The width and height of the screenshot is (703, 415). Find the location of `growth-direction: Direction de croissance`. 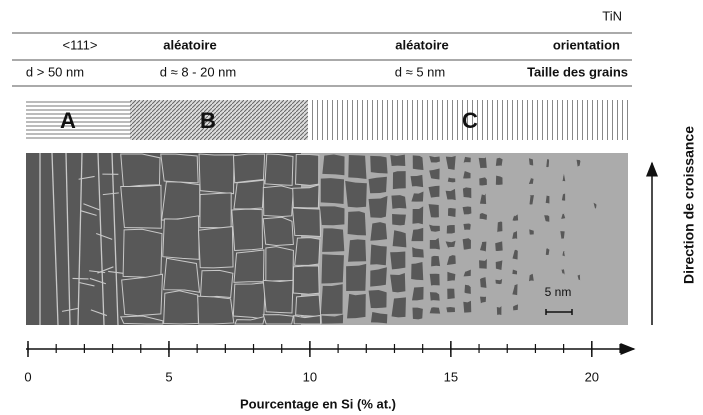

growth-direction: Direction de croissance is located at coordinates (689, 205).